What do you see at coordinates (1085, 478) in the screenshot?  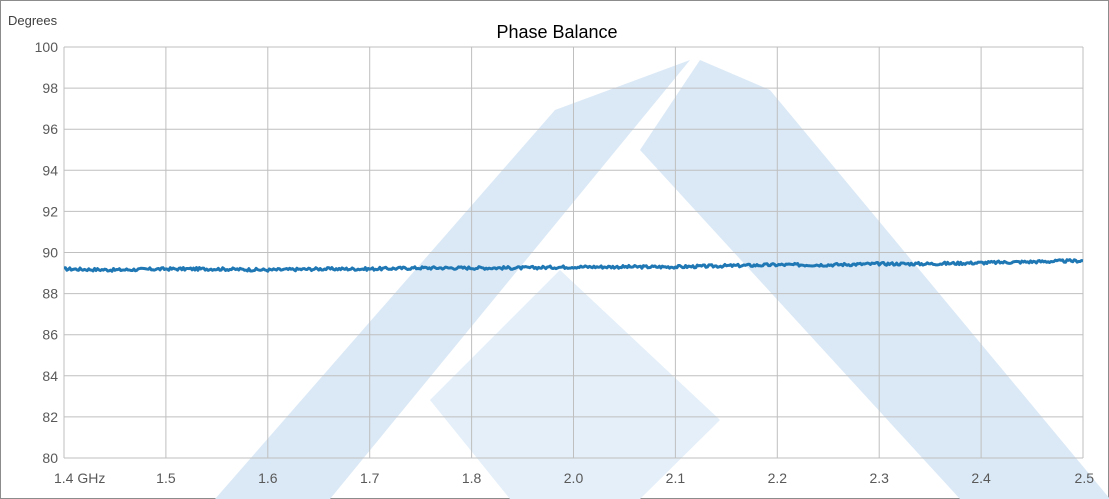 I see `x-tick-label: 2.5` at bounding box center [1085, 478].